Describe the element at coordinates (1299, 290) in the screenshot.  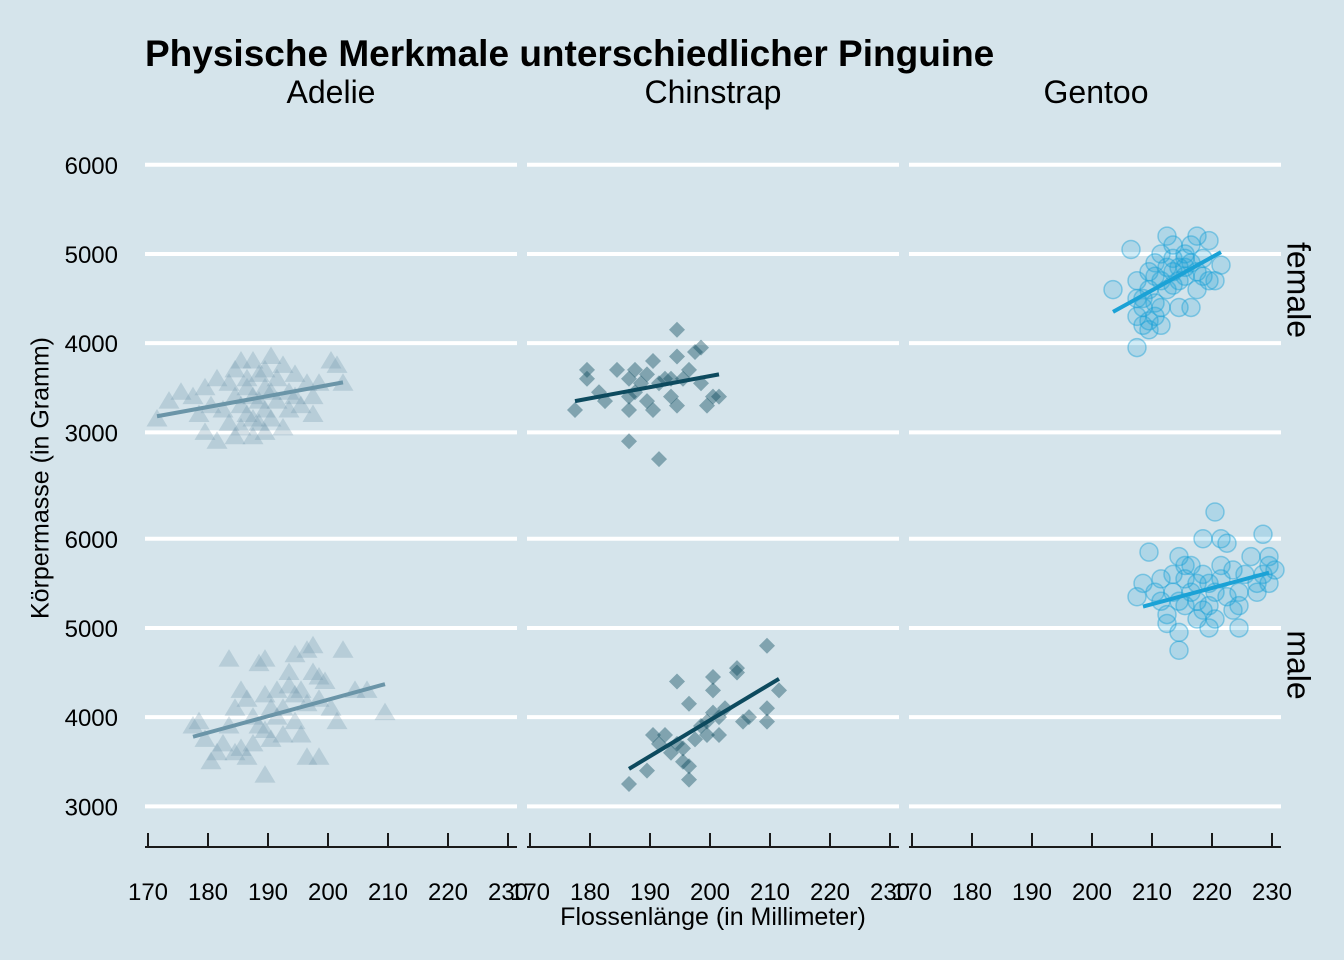
I see `strip-label-female: female` at that location.